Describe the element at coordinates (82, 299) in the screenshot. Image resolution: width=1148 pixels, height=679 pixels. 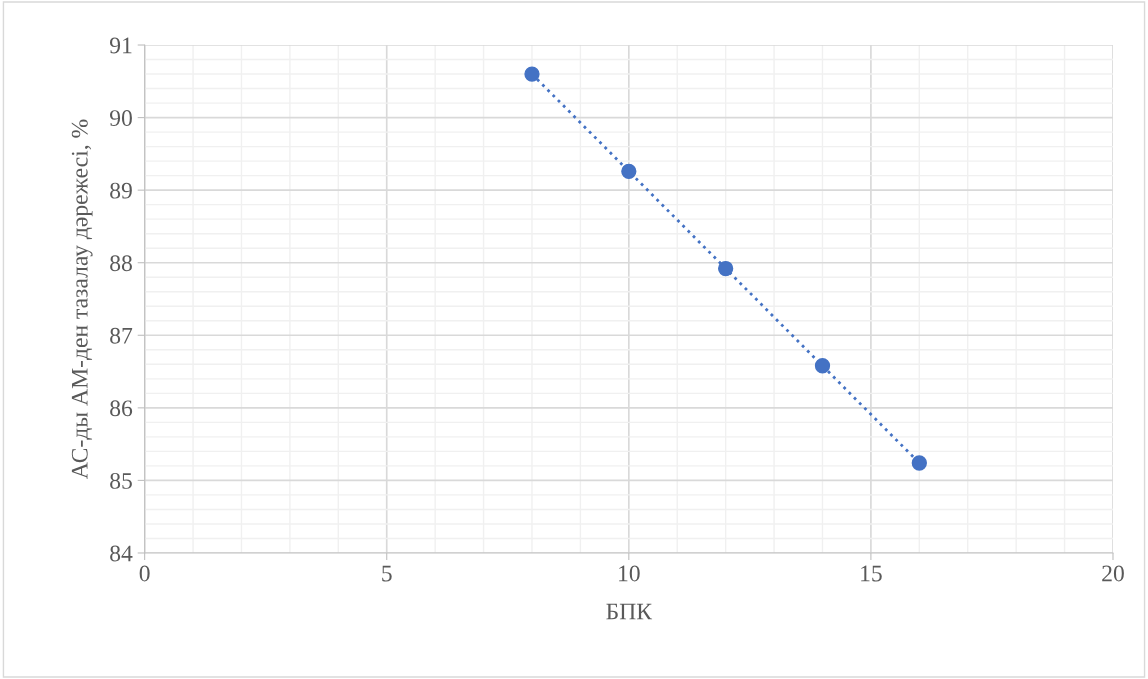
I see `y-axis-title: АС-ды АМ-ден тазалау дәрежесі, %` at that location.